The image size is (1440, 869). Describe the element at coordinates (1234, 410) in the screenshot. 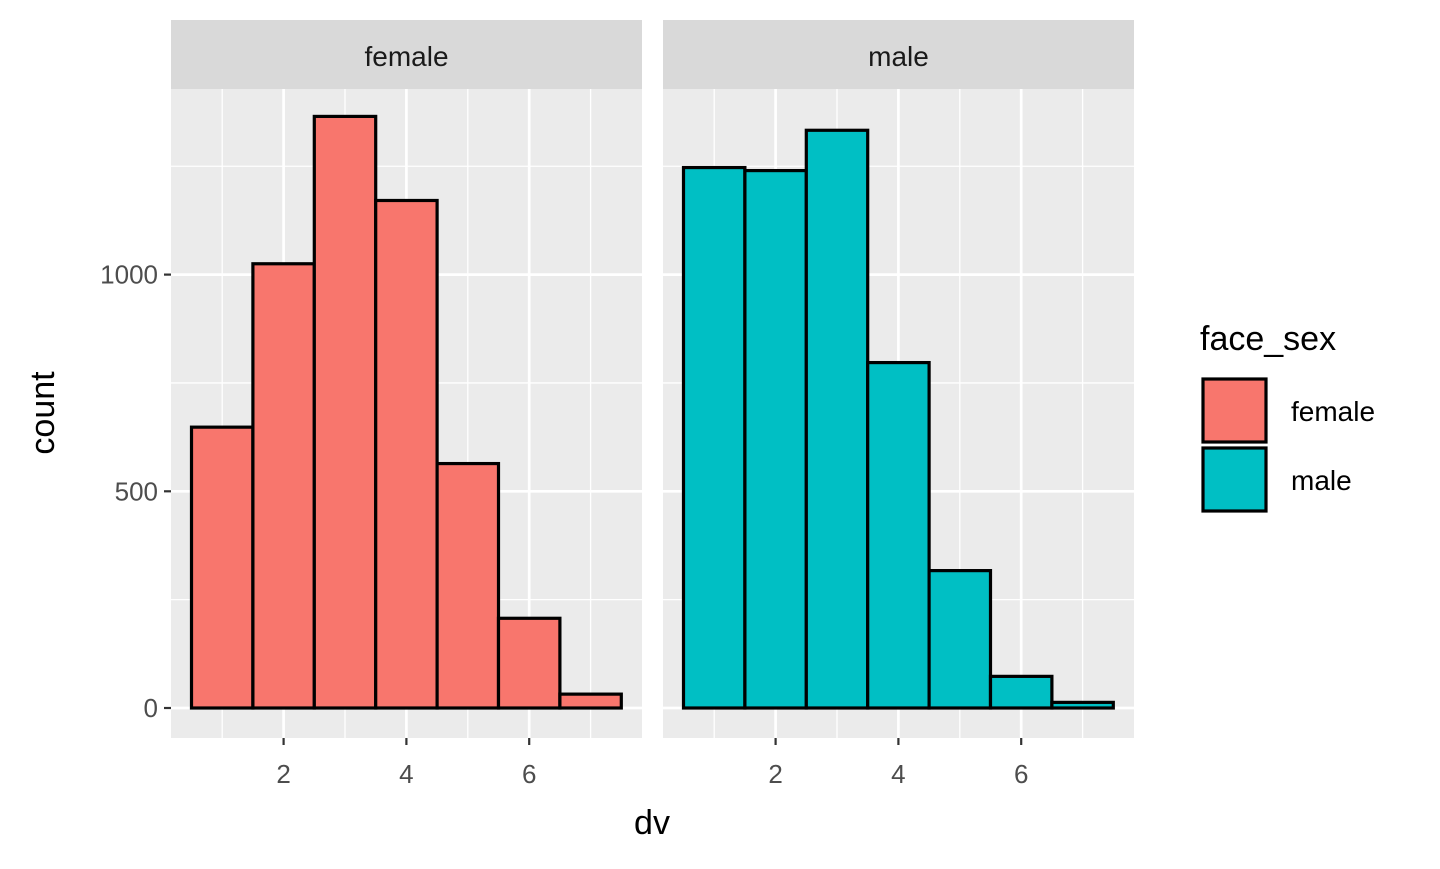

I see `legend-swatch-female` at that location.